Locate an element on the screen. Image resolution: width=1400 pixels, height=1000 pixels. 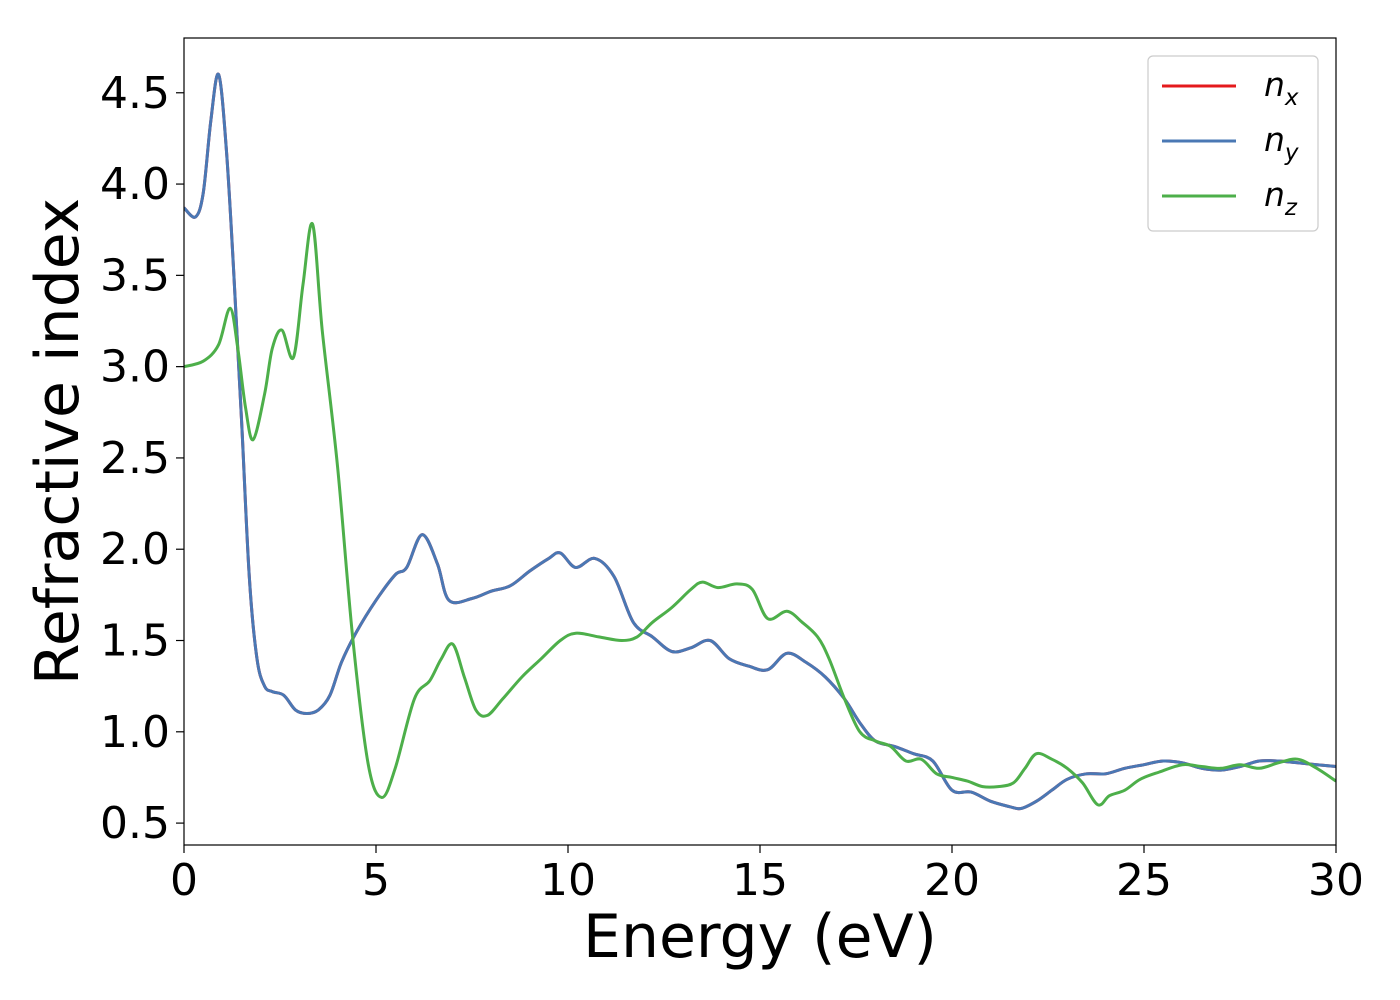
x-tick-label: 0 is located at coordinates (184, 880).